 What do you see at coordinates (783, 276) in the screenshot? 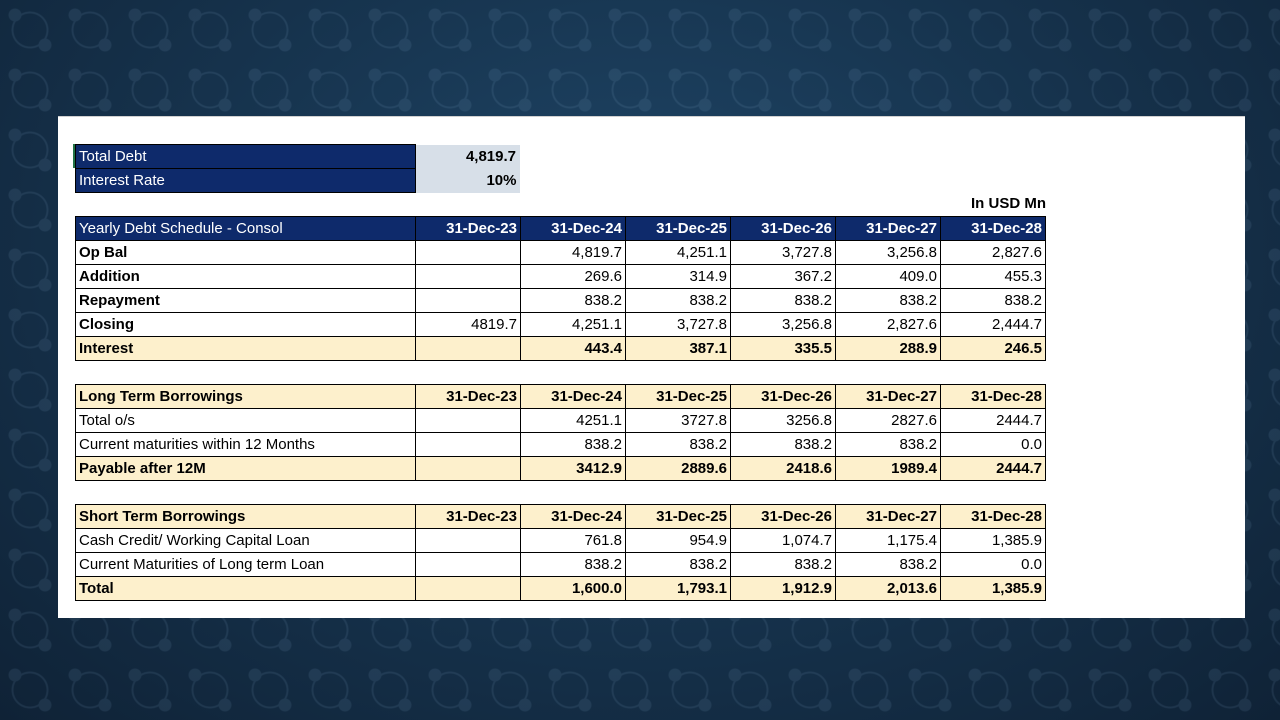
I see `table-cell: 367.2` at bounding box center [783, 276].